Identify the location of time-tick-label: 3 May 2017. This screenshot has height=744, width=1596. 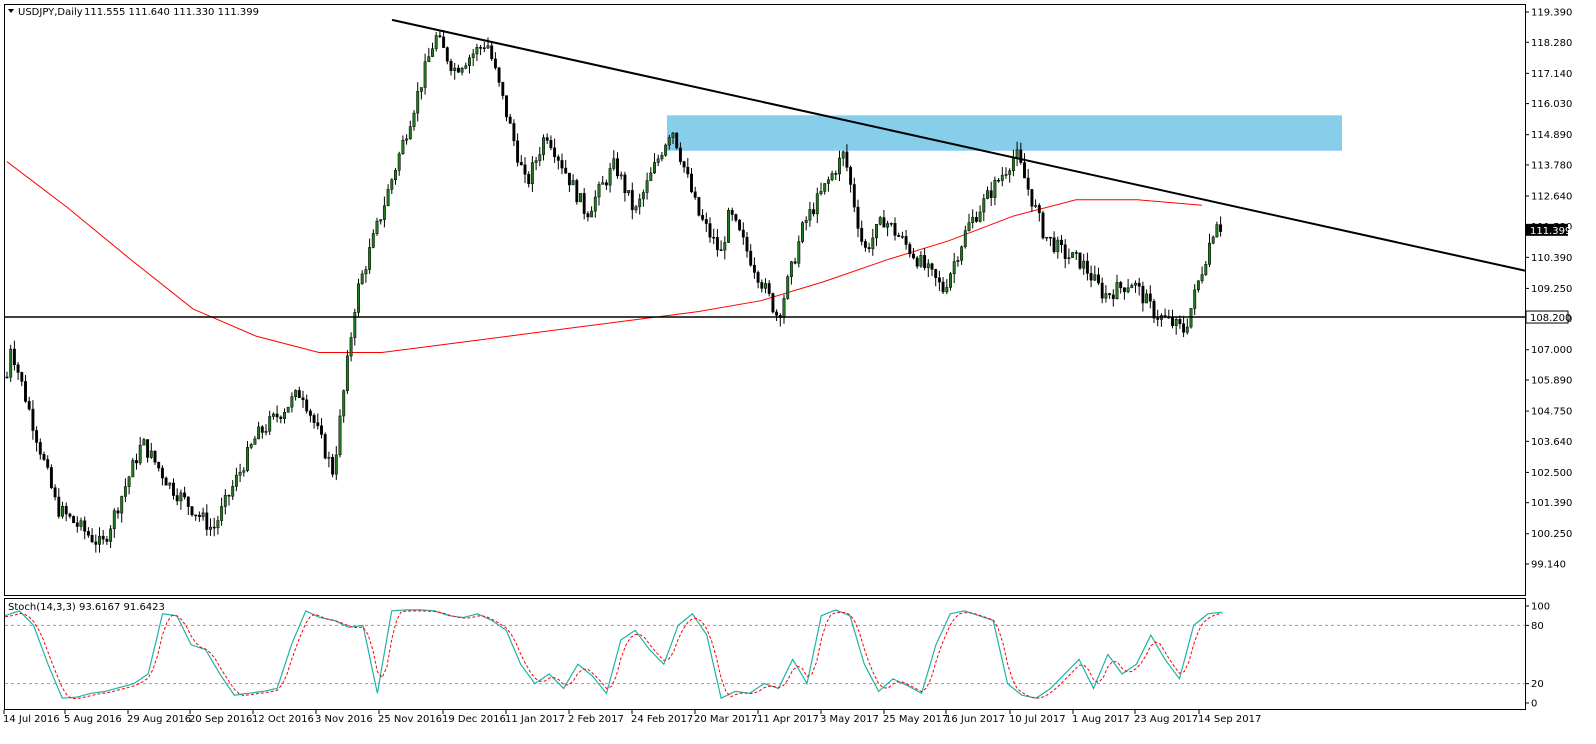
(849, 719).